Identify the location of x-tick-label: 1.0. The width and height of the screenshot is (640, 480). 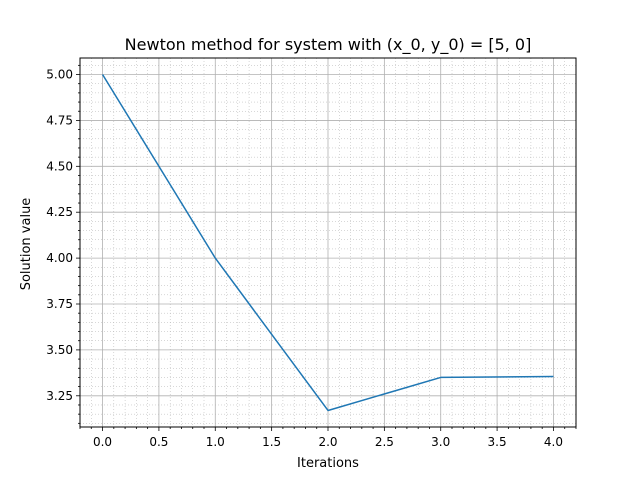
(215, 442).